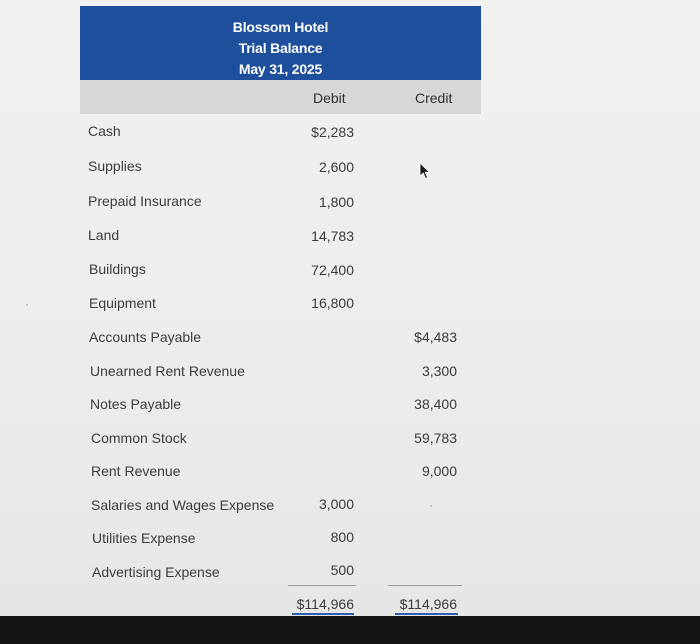  What do you see at coordinates (280, 97) in the screenshot?
I see `column-header-row: Debit Credit` at bounding box center [280, 97].